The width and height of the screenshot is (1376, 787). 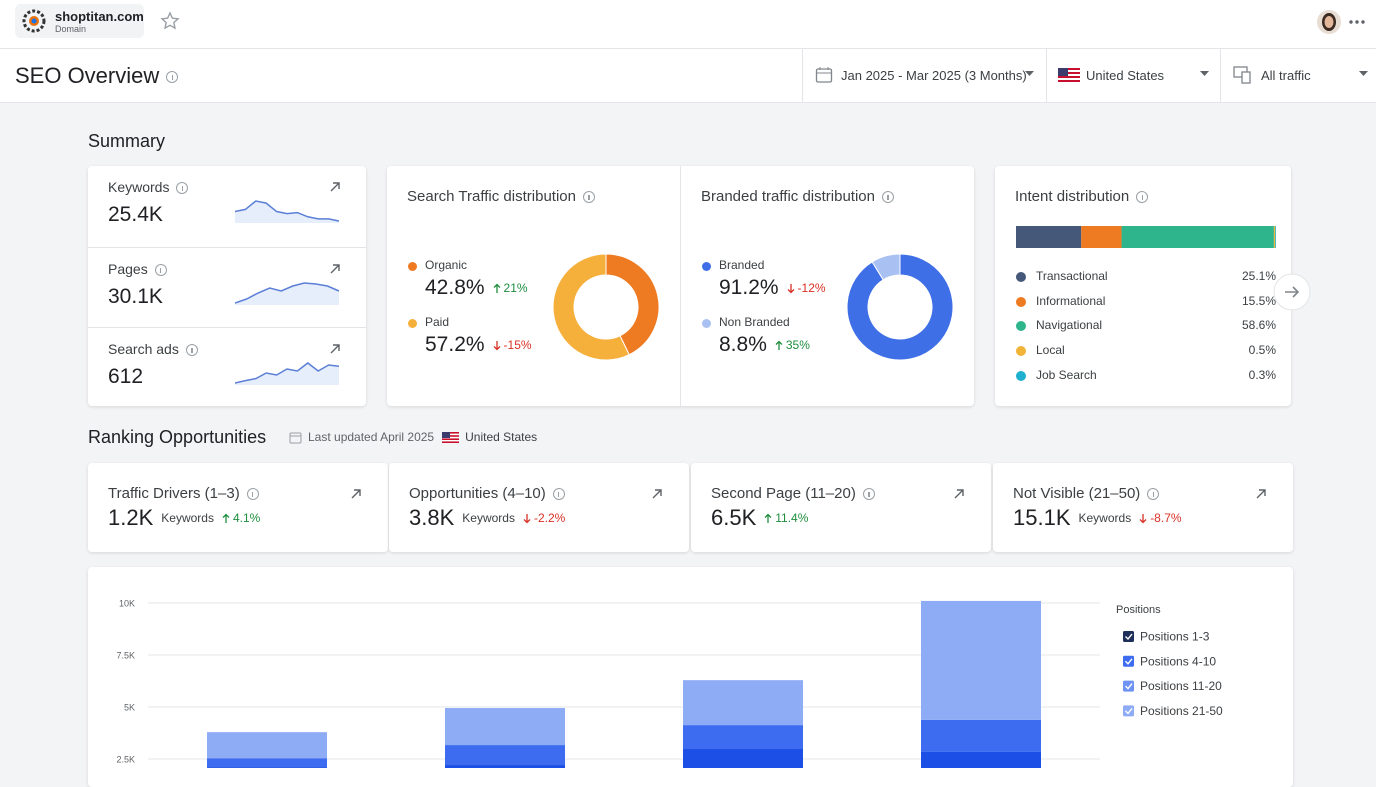 I want to click on check, so click(x=1129, y=637).